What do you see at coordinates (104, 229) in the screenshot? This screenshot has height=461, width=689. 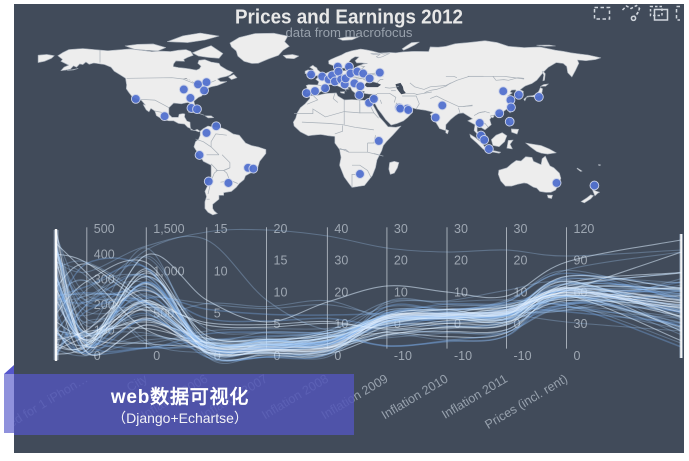 I see `svg-text: 500` at bounding box center [104, 229].